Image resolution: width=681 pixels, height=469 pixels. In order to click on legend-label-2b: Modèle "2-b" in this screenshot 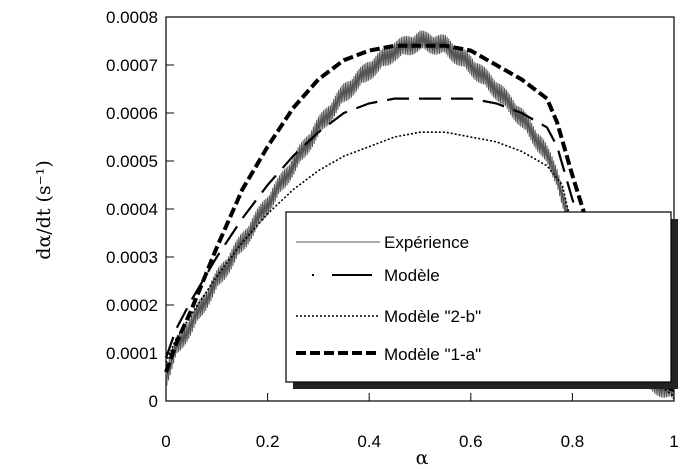, I will do `click(432, 316)`.